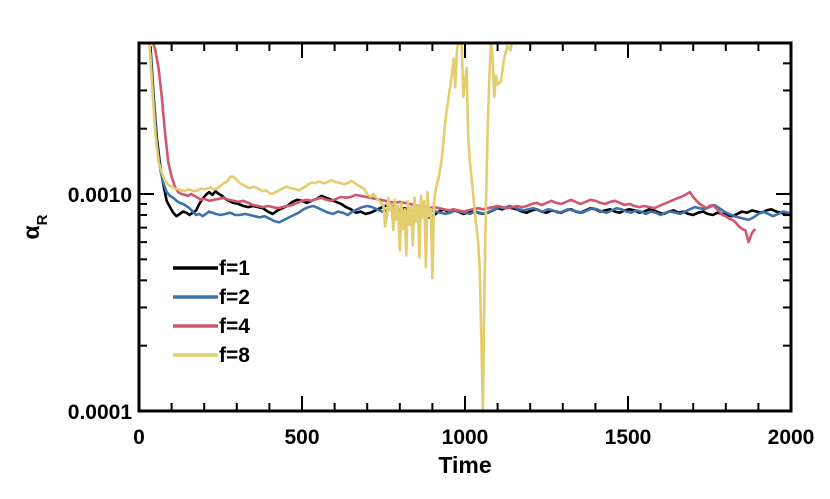  What do you see at coordinates (139, 437) in the screenshot?
I see `x-tick-label: 0` at bounding box center [139, 437].